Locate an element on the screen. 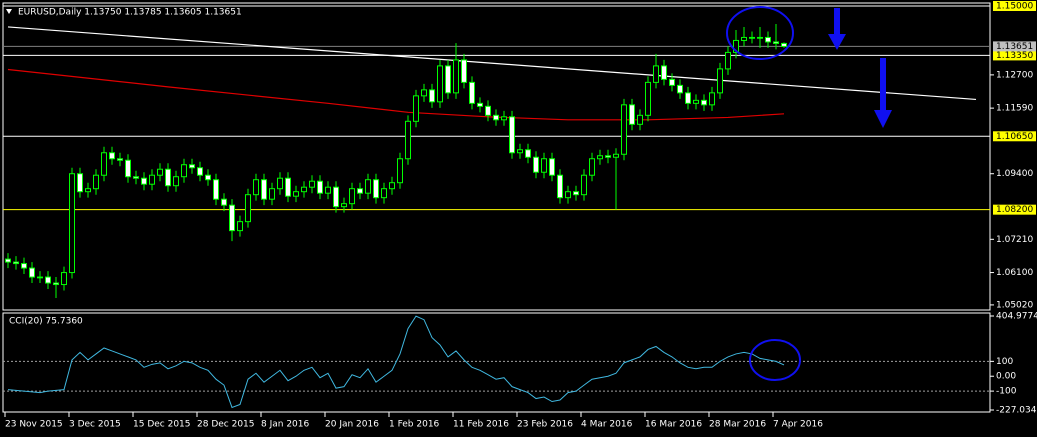  x-tick-label: 20 Jan 2016 is located at coordinates (352, 425).